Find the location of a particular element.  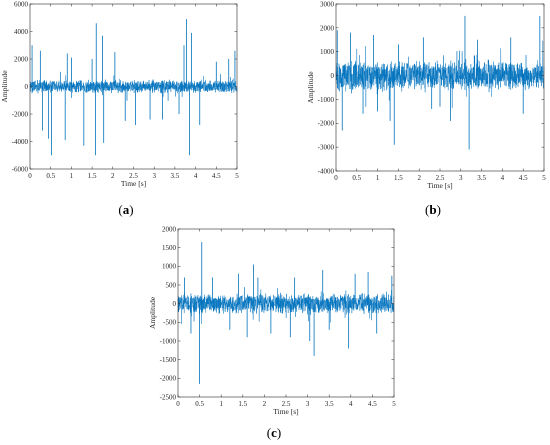

y-tick-label: 1500 is located at coordinates (169, 248).